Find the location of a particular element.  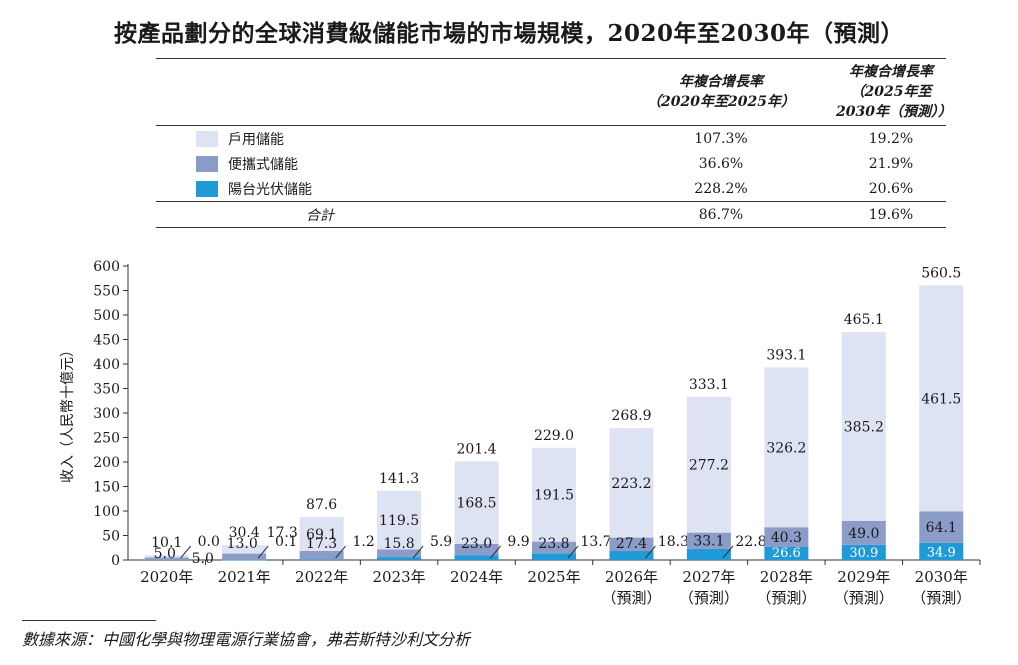

total-label: 229.0 is located at coordinates (554, 436).